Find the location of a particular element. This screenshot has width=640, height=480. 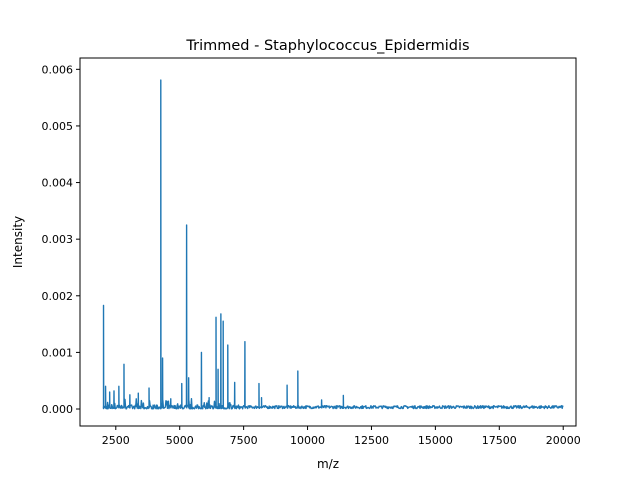

y-tick-label: 0.000 is located at coordinates (58, 409).